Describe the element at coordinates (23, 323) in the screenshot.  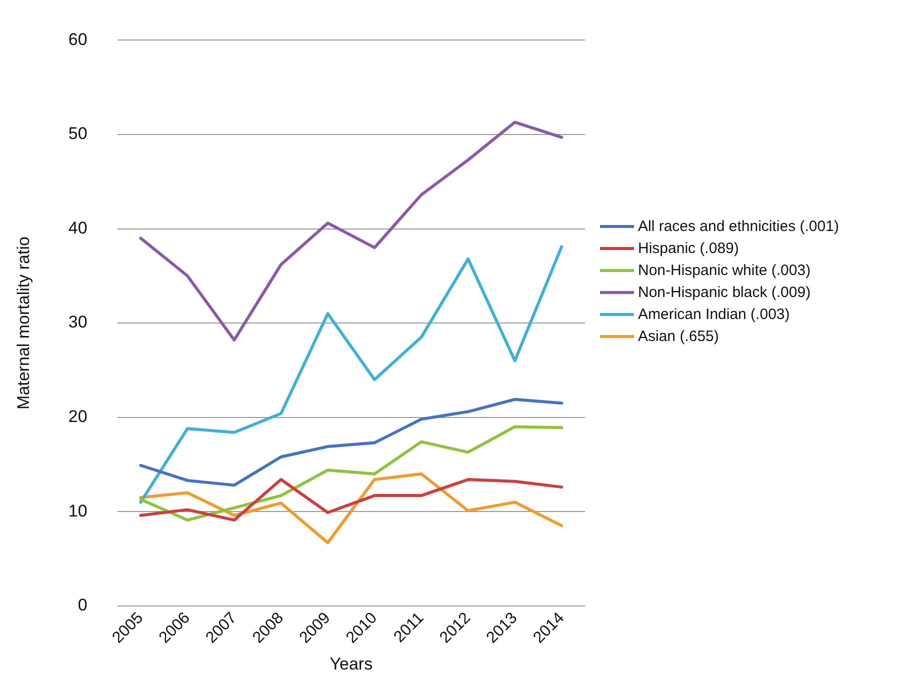
I see `y-axis-title: Maternal mortality ratio` at that location.